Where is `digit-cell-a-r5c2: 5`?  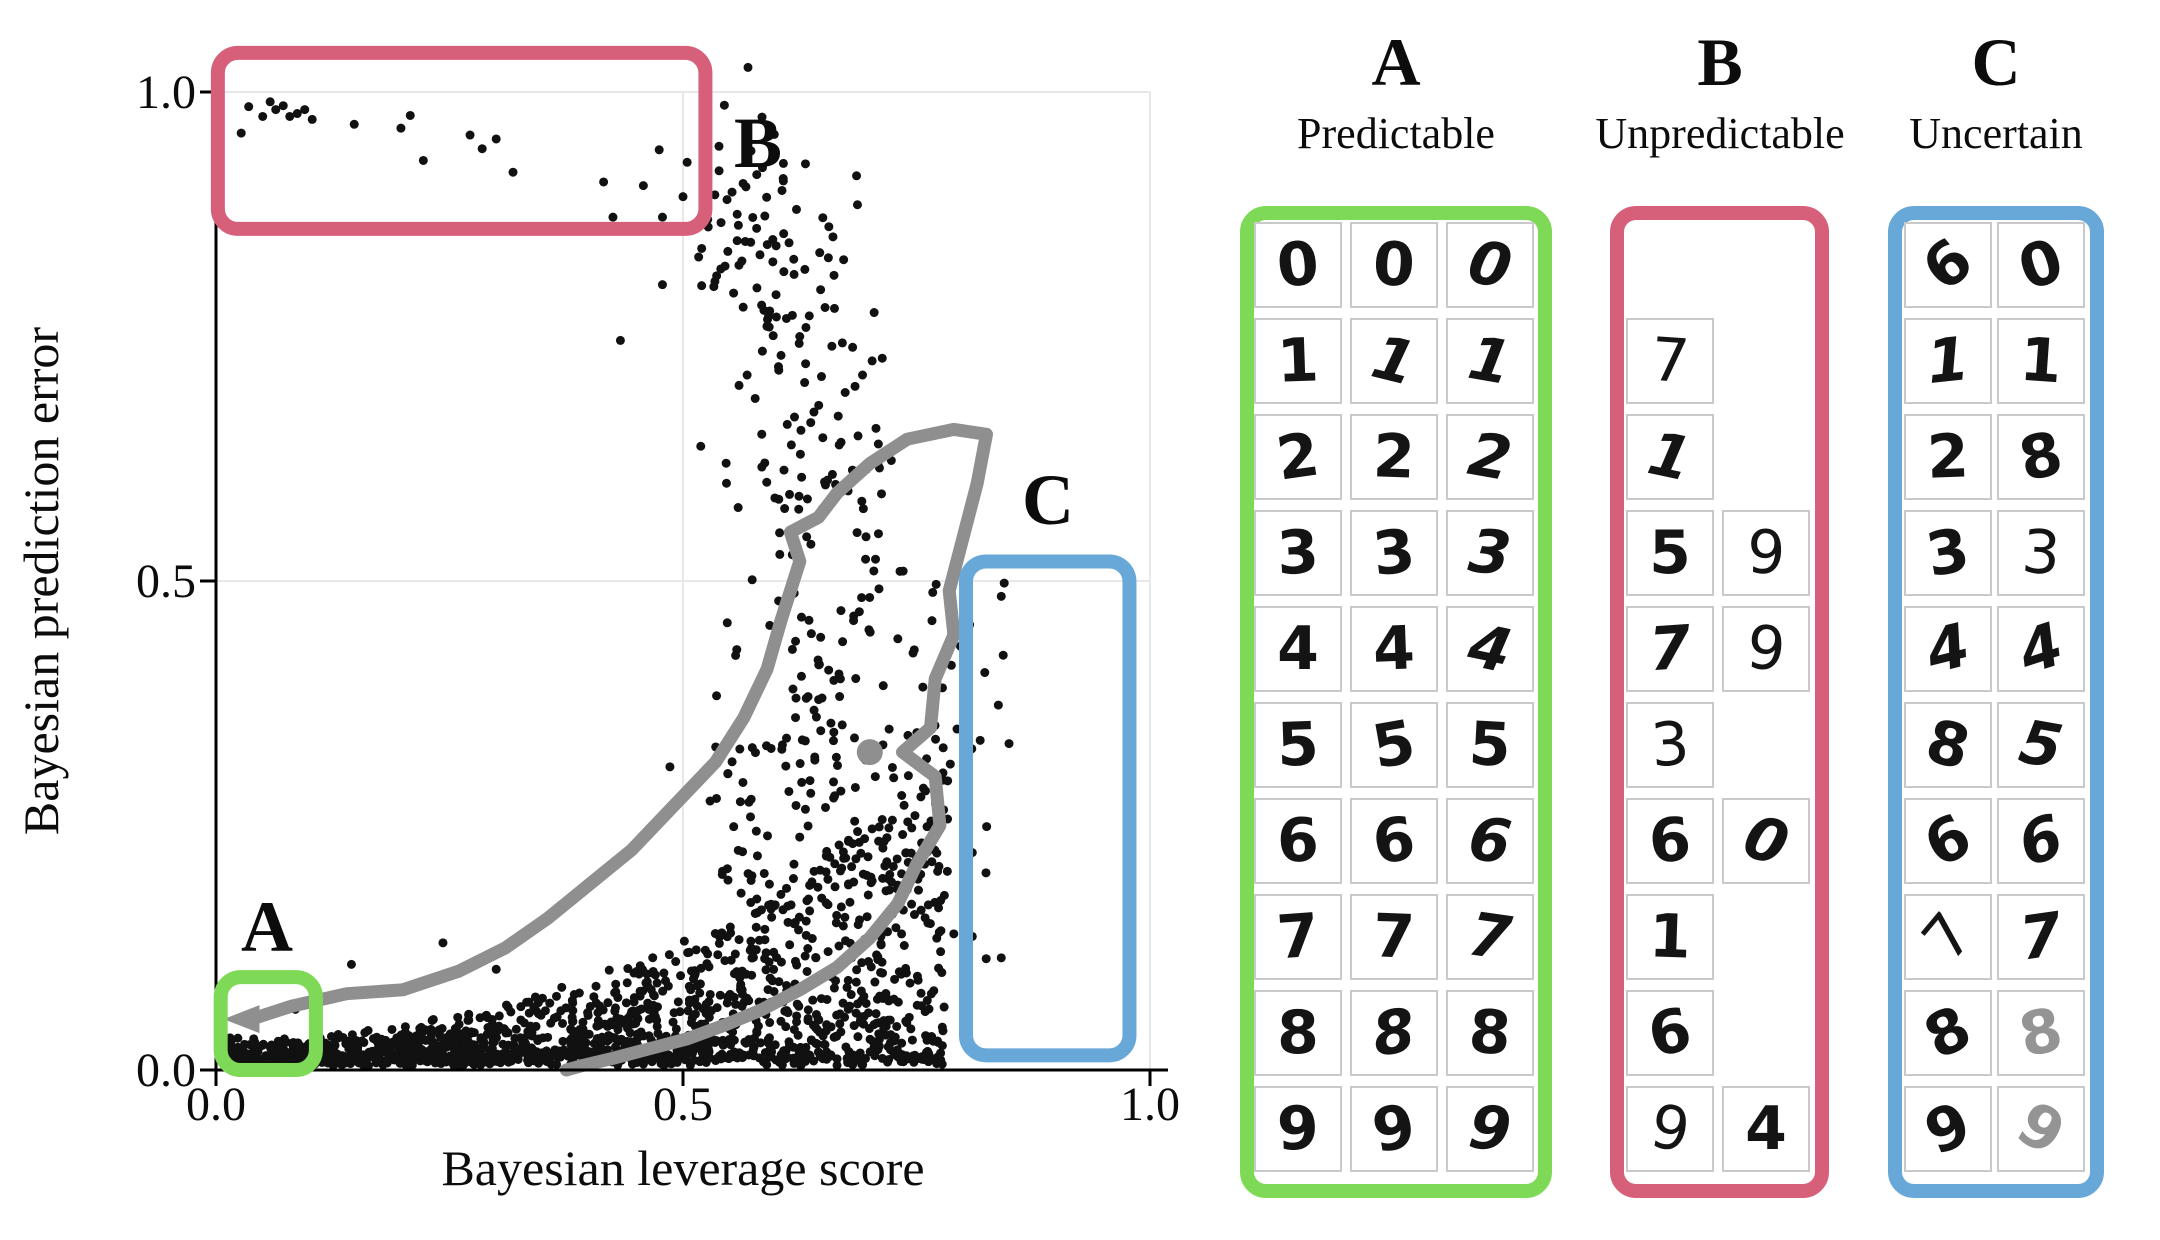
digit-cell-a-r5c2: 5 is located at coordinates (1490, 745).